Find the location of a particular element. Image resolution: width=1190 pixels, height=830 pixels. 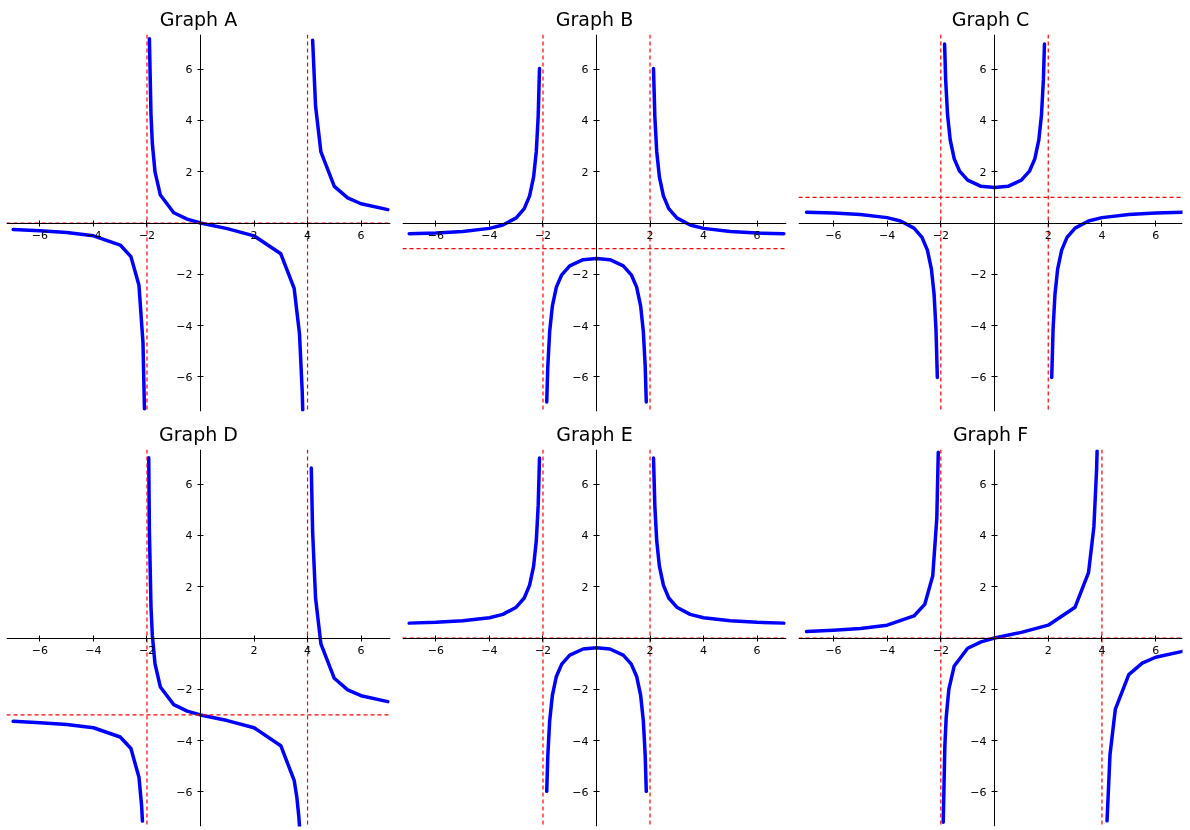

chart-title: Graph D is located at coordinates (198, 433).